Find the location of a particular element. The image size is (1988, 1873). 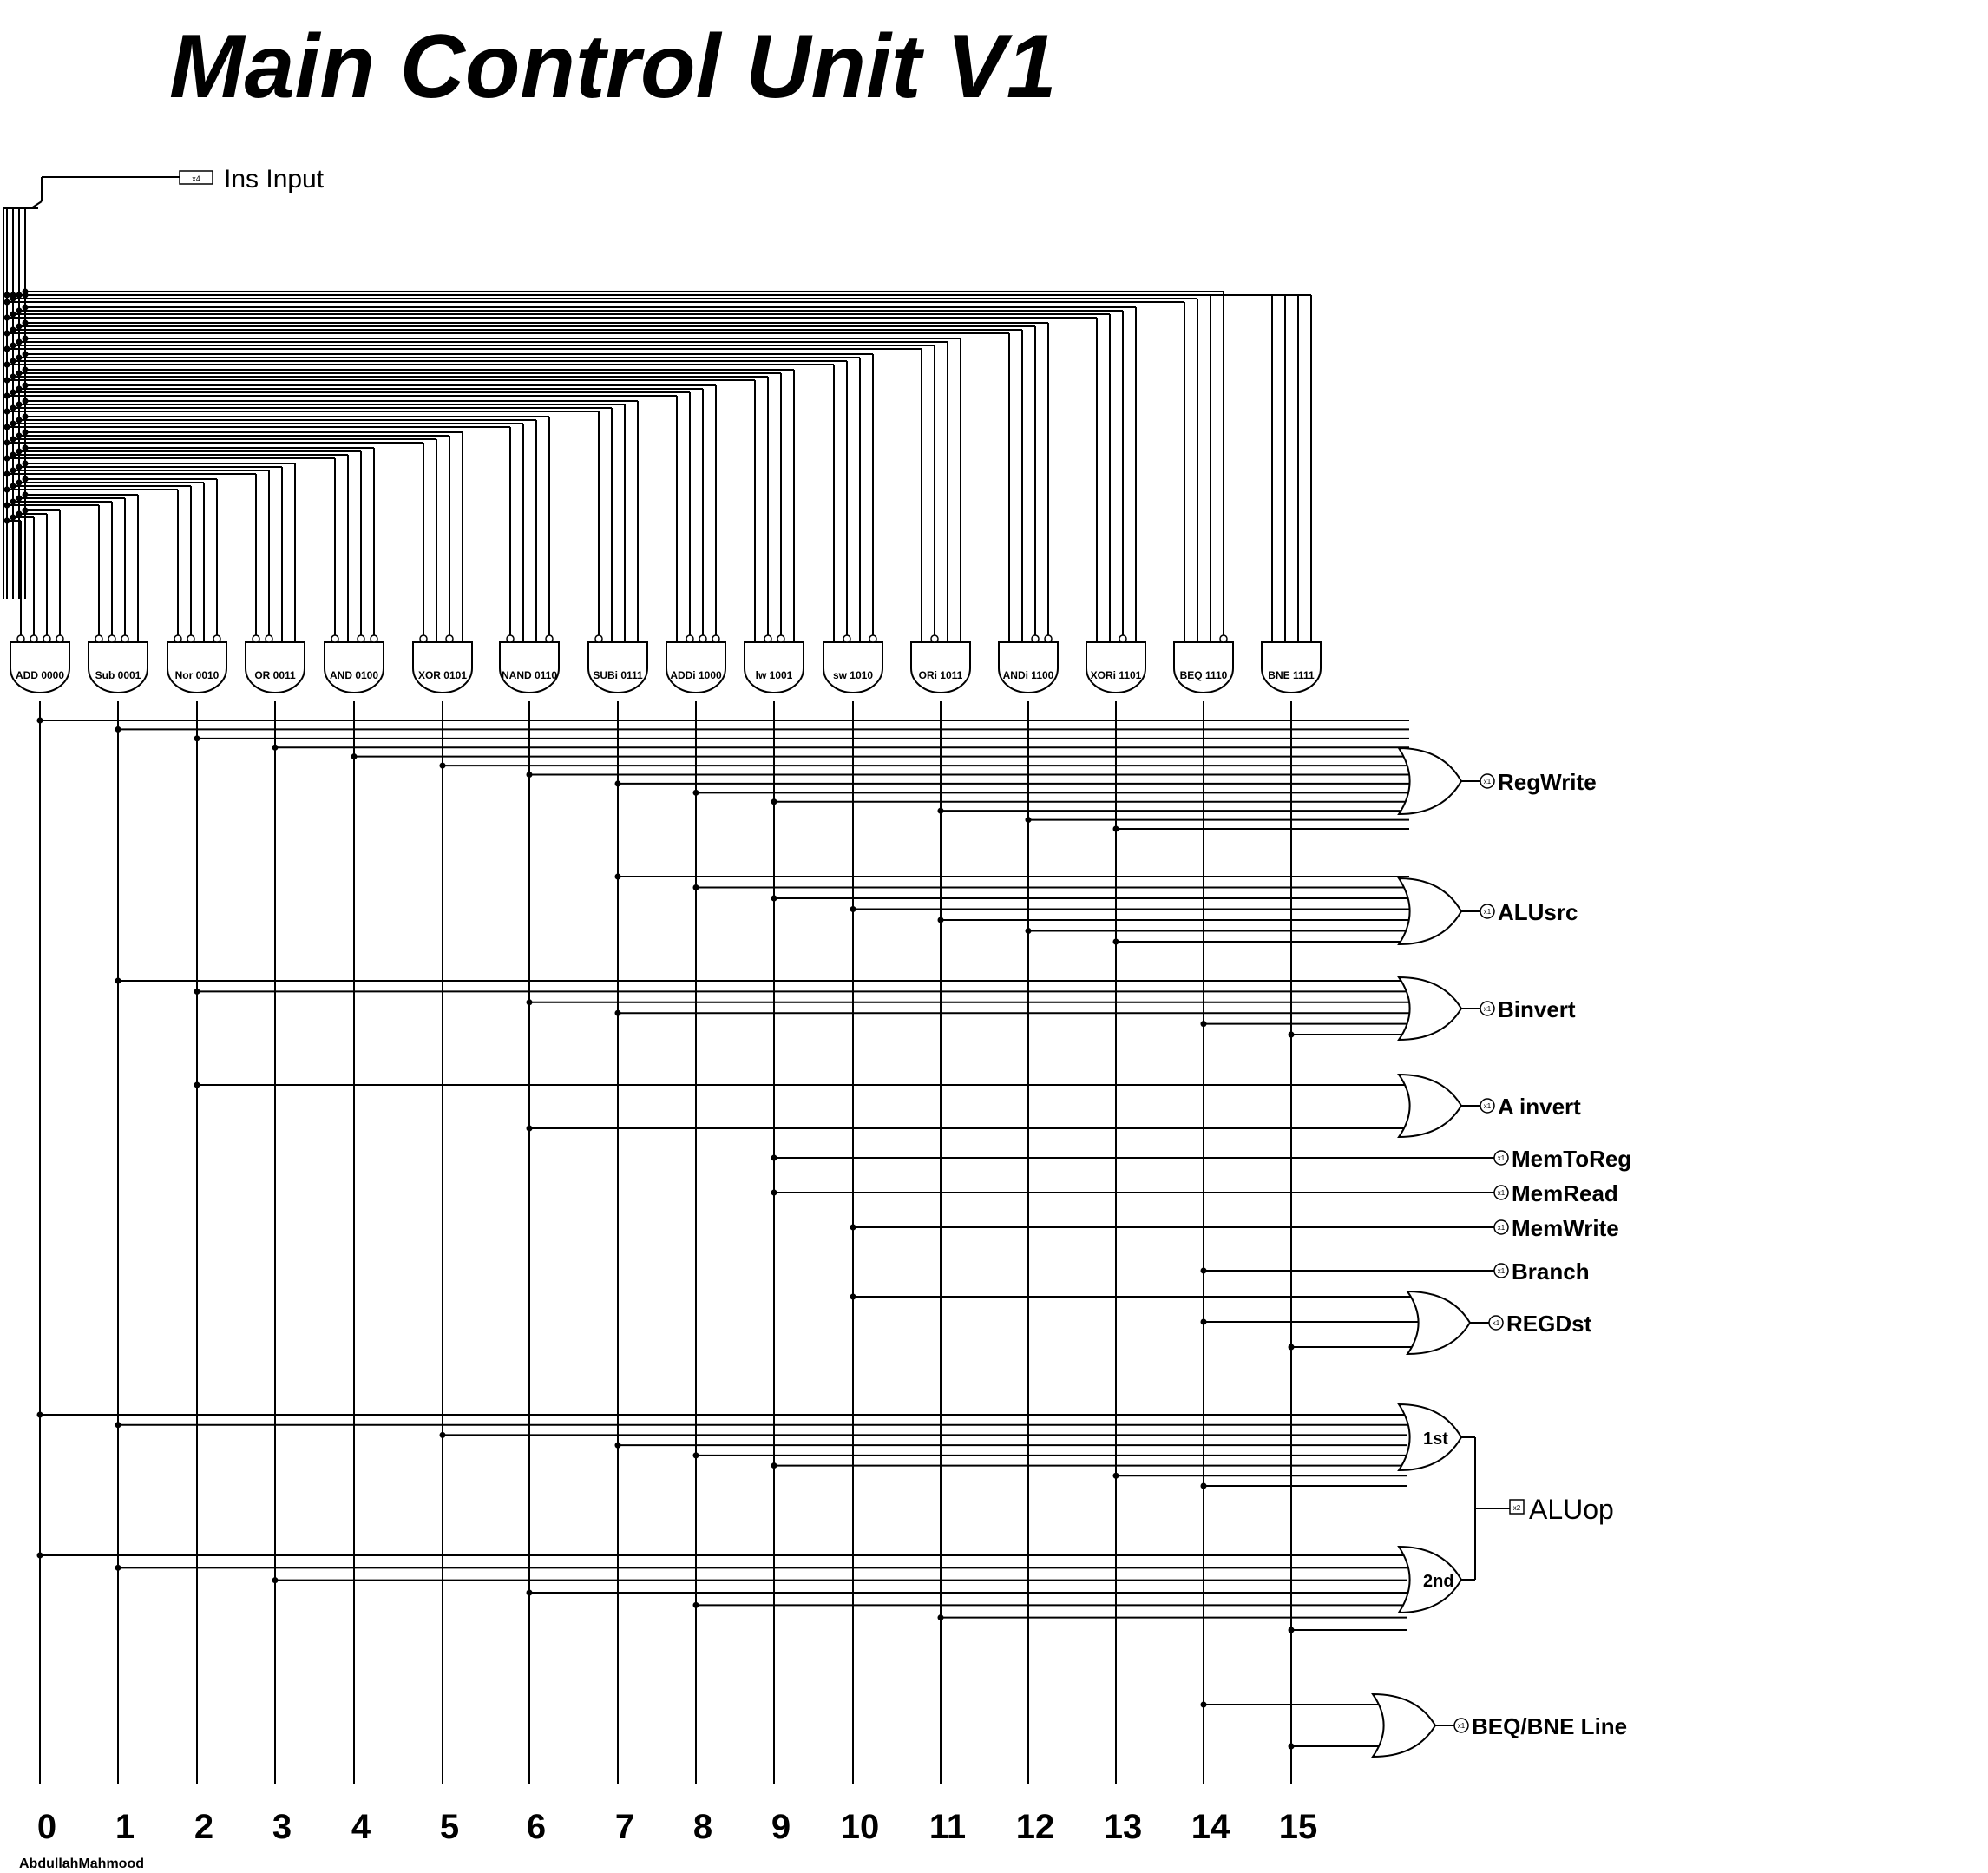

decoder-label: ADDi 1000 is located at coordinates (696, 675).